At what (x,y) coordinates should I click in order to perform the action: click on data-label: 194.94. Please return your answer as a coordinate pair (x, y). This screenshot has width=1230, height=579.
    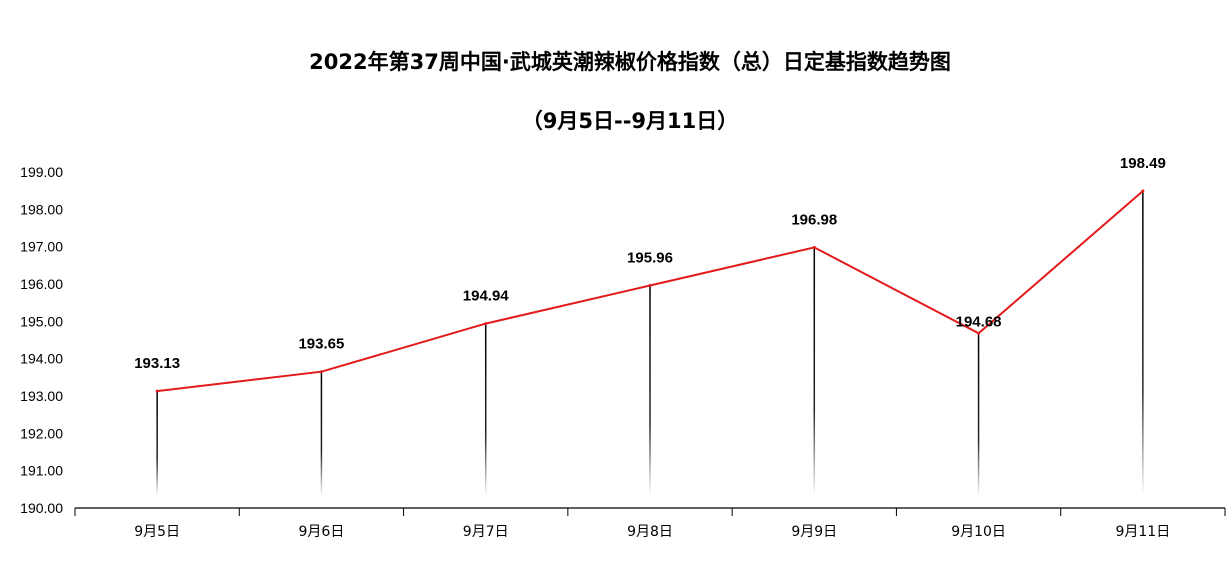
    Looking at the image, I should click on (486, 296).